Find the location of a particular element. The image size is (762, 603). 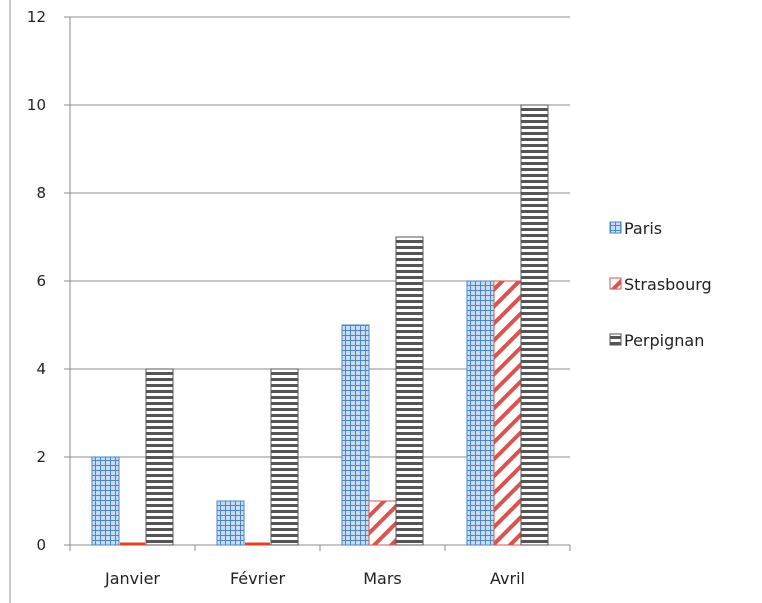

y-tick-label: 6 is located at coordinates (41, 281).